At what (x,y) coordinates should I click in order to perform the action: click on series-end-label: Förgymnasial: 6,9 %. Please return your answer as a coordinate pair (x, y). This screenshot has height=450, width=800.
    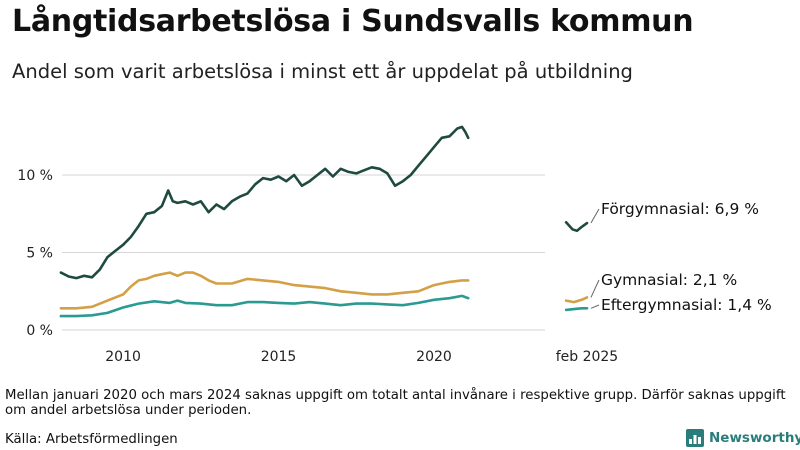
    Looking at the image, I should click on (680, 209).